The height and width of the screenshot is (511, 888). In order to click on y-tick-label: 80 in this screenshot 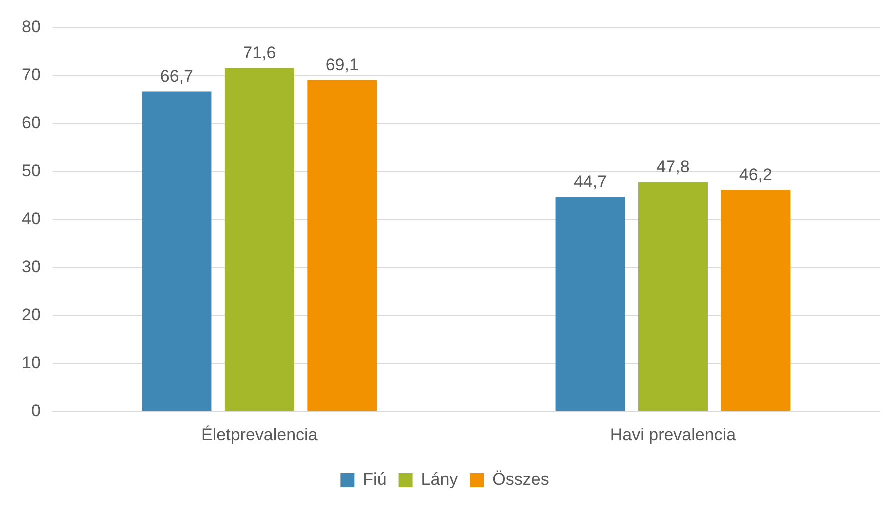, I will do `click(31, 27)`.